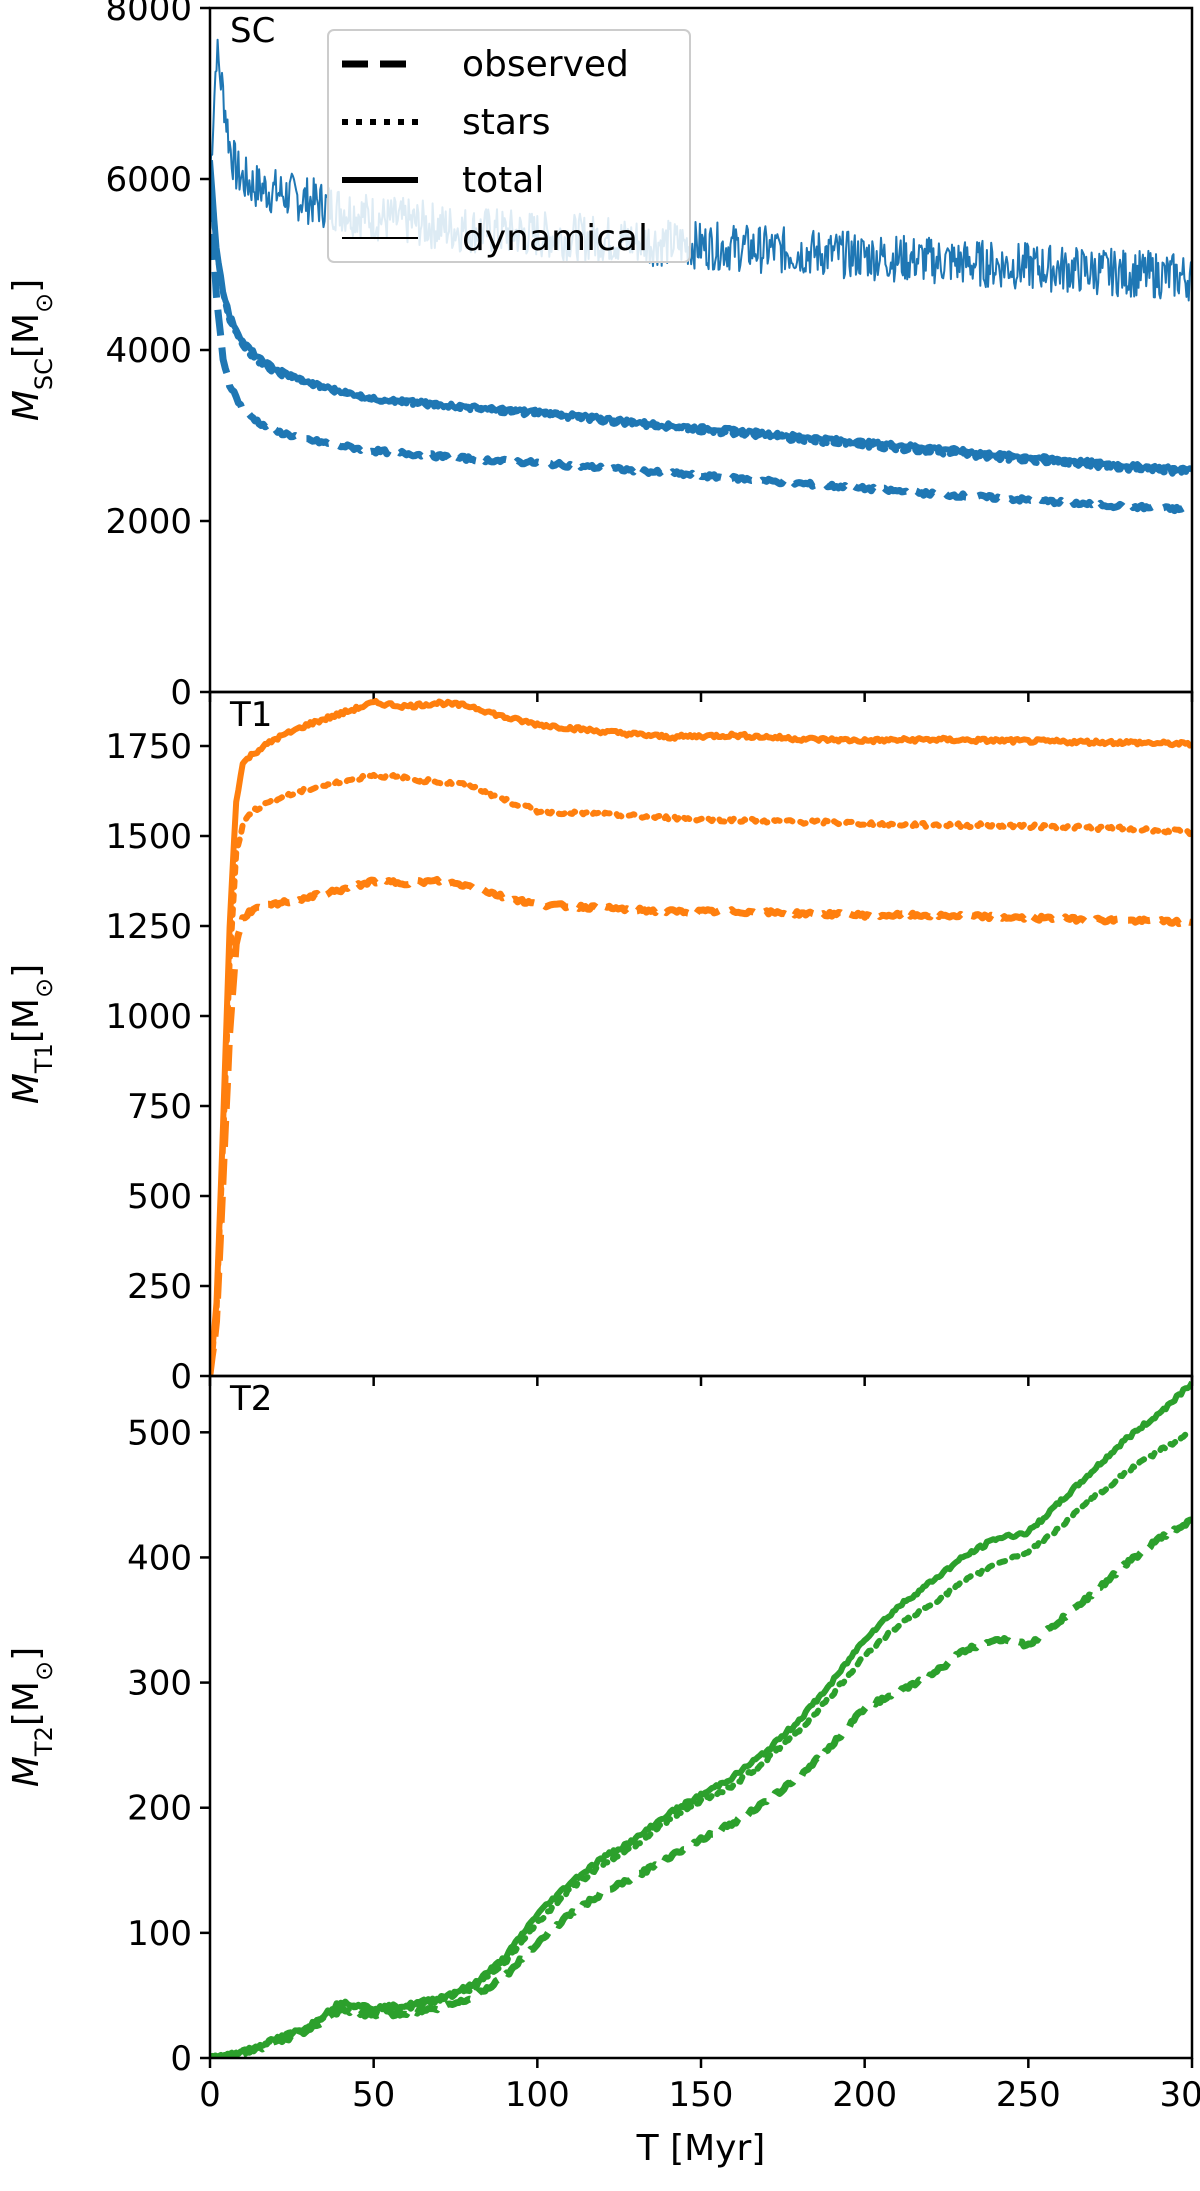  What do you see at coordinates (250, 1399) in the screenshot?
I see `t2-panel-label: T2` at bounding box center [250, 1399].